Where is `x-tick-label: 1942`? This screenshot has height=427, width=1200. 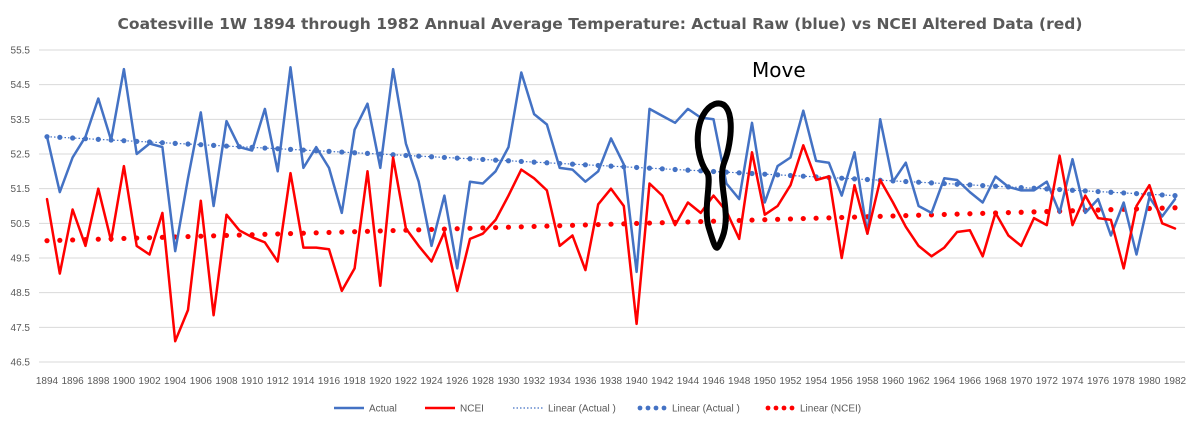
x-tick-label: 1942 is located at coordinates (662, 381).